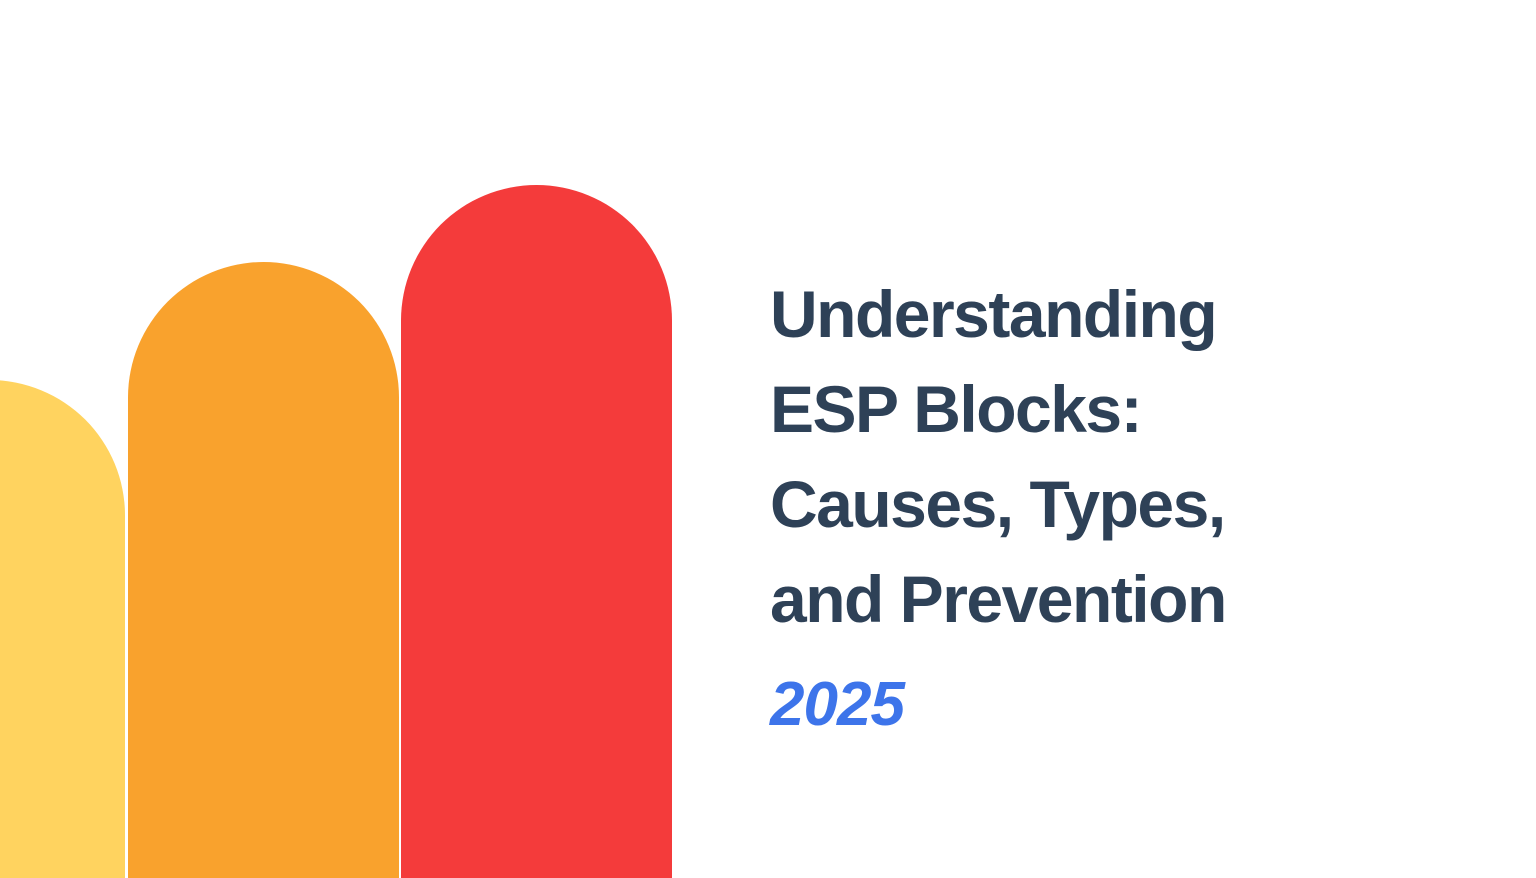  Describe the element at coordinates (998, 504) in the screenshot. I see `page-title-line-3: Causes, Types,` at that location.